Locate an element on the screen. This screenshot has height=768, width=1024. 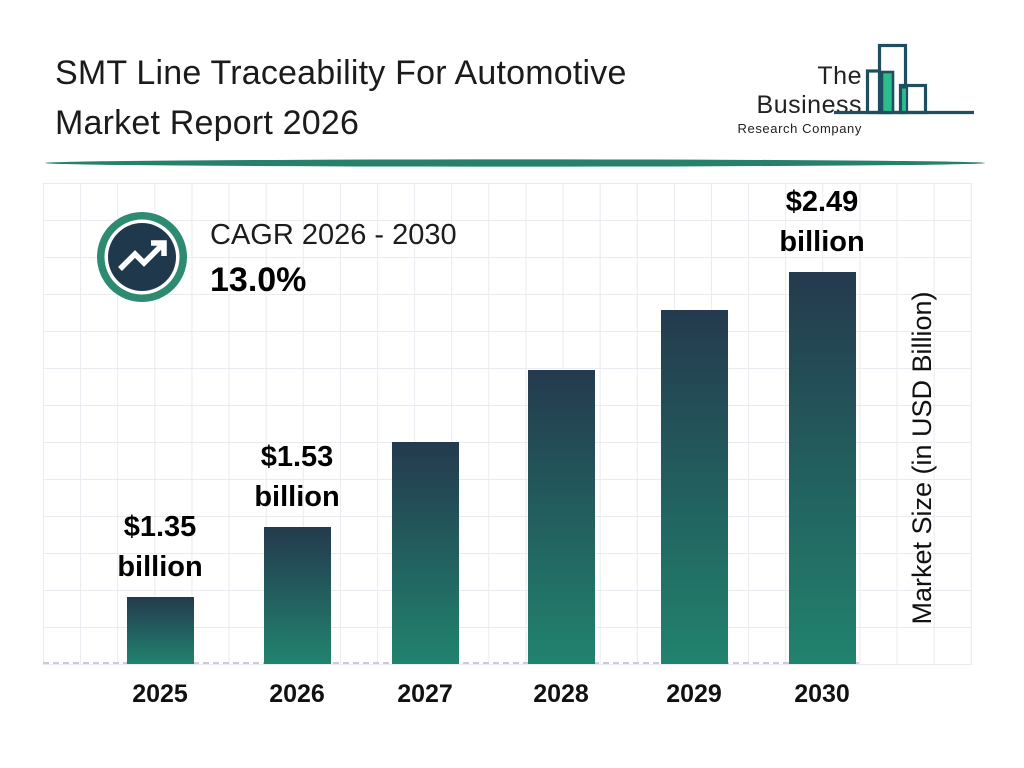
bar-2030 is located at coordinates (822, 468).